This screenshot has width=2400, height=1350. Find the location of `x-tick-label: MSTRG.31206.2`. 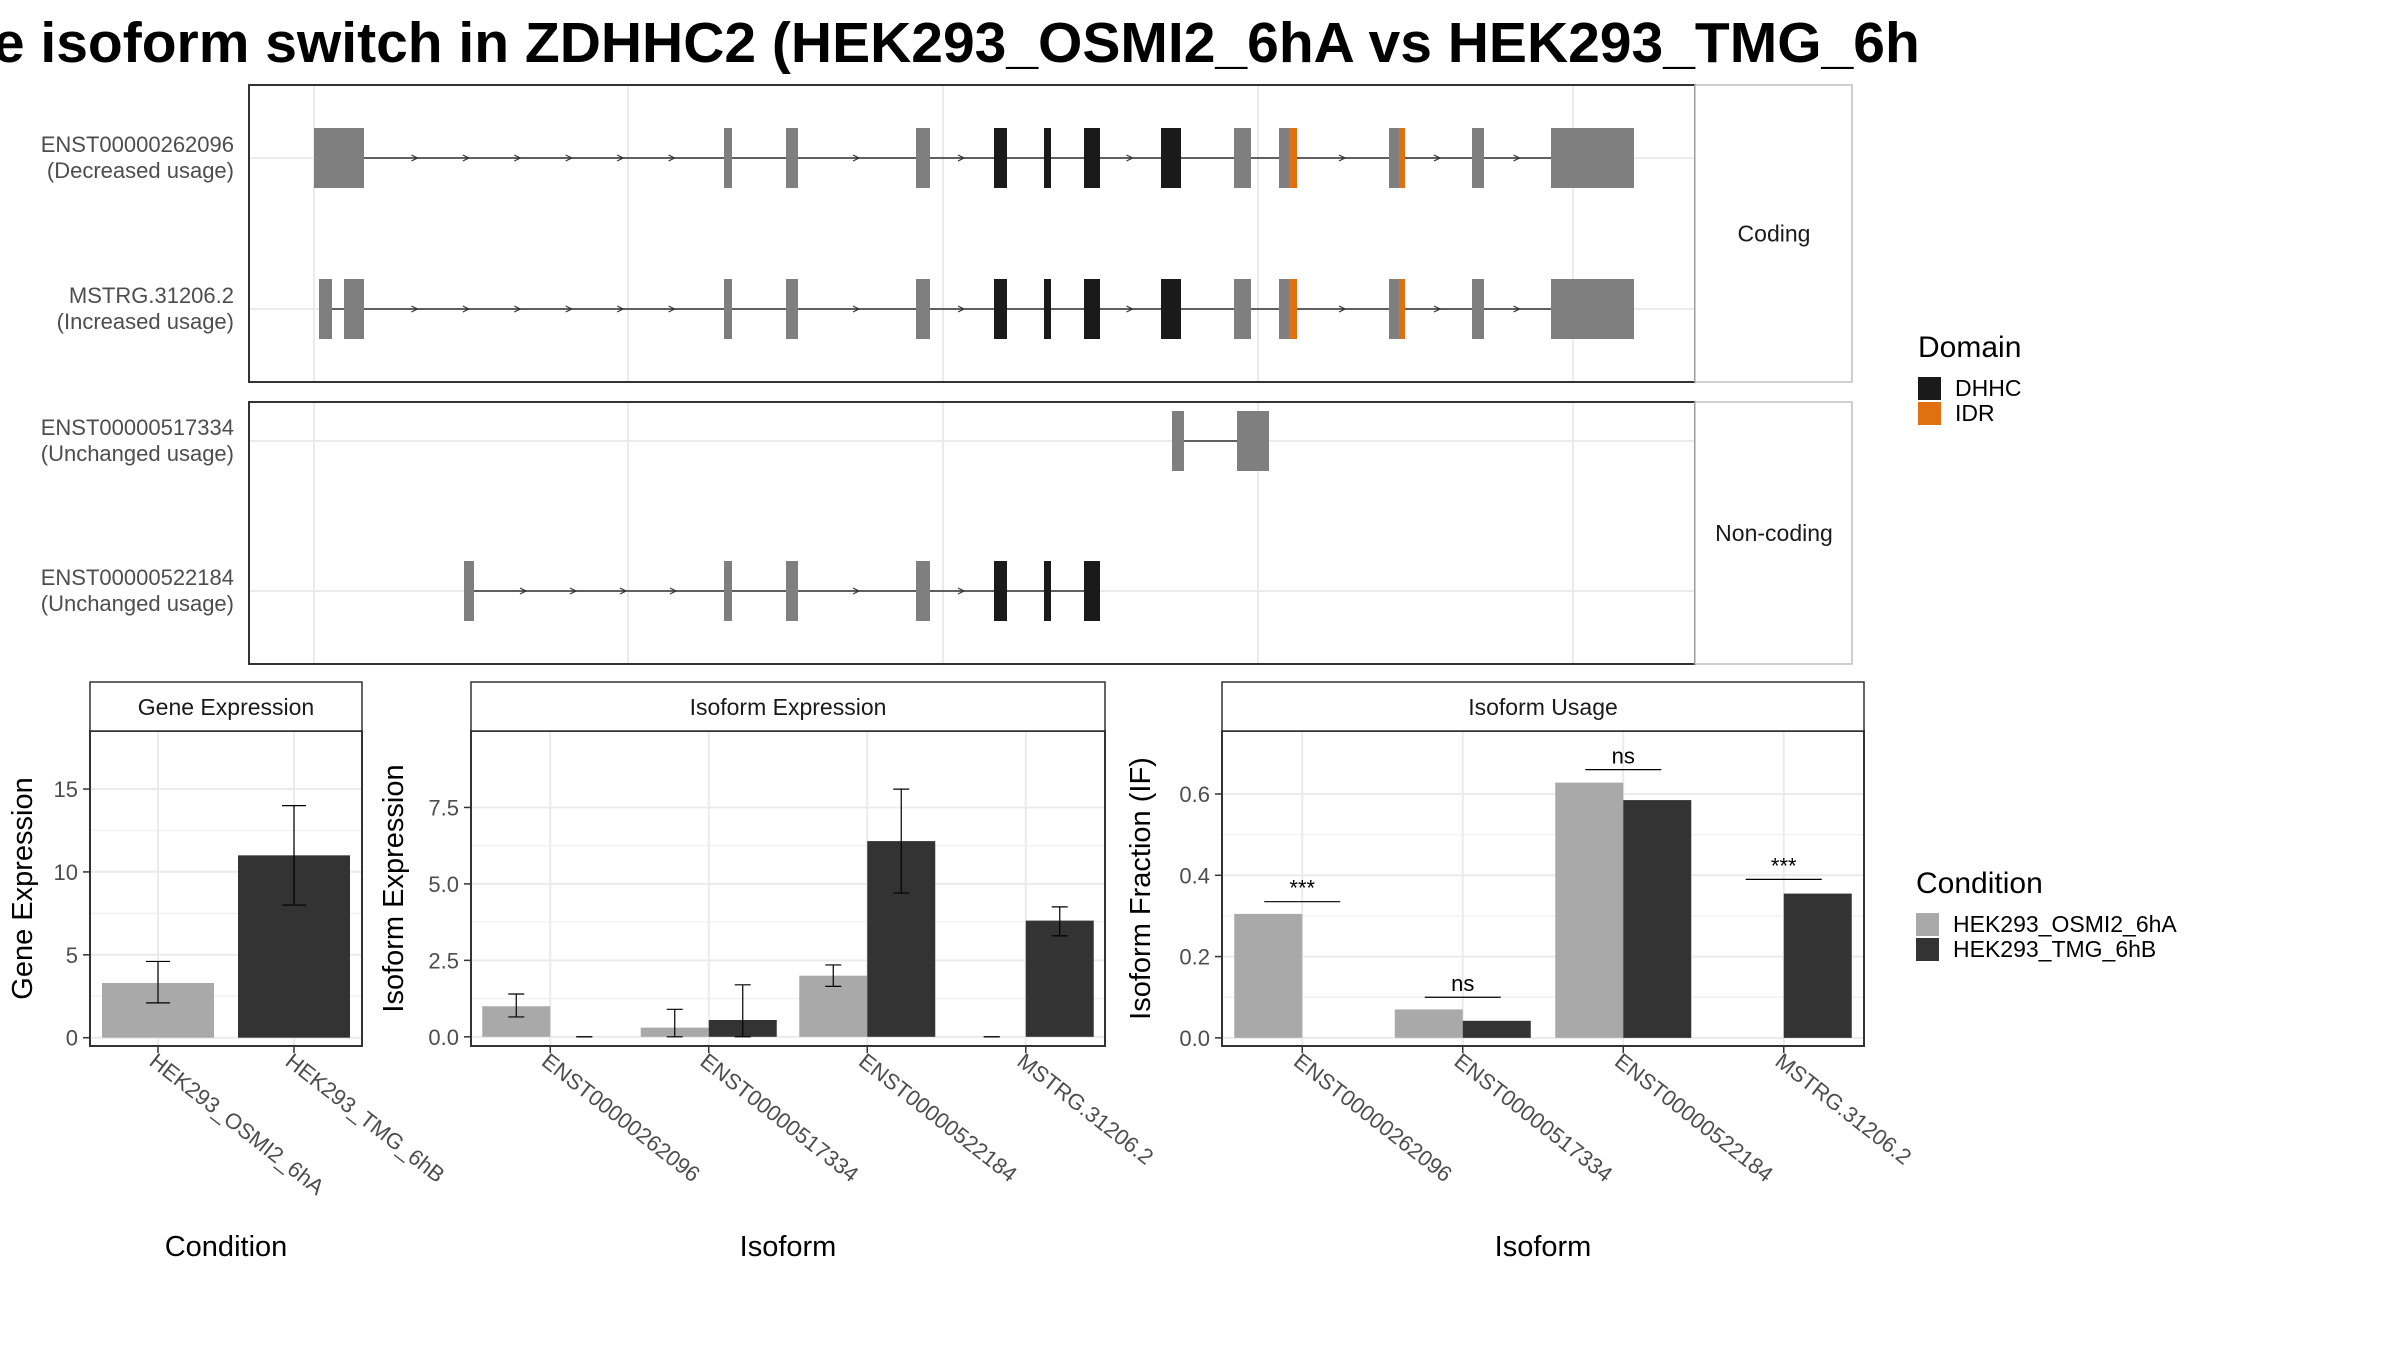

x-tick-label: MSTRG.31206.2 is located at coordinates (1085, 1108).